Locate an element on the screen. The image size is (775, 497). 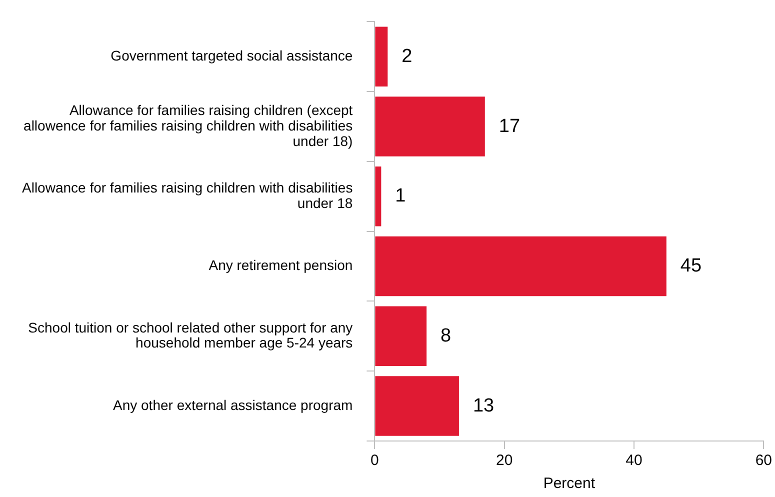
x-tick-label: 40 is located at coordinates (634, 461).